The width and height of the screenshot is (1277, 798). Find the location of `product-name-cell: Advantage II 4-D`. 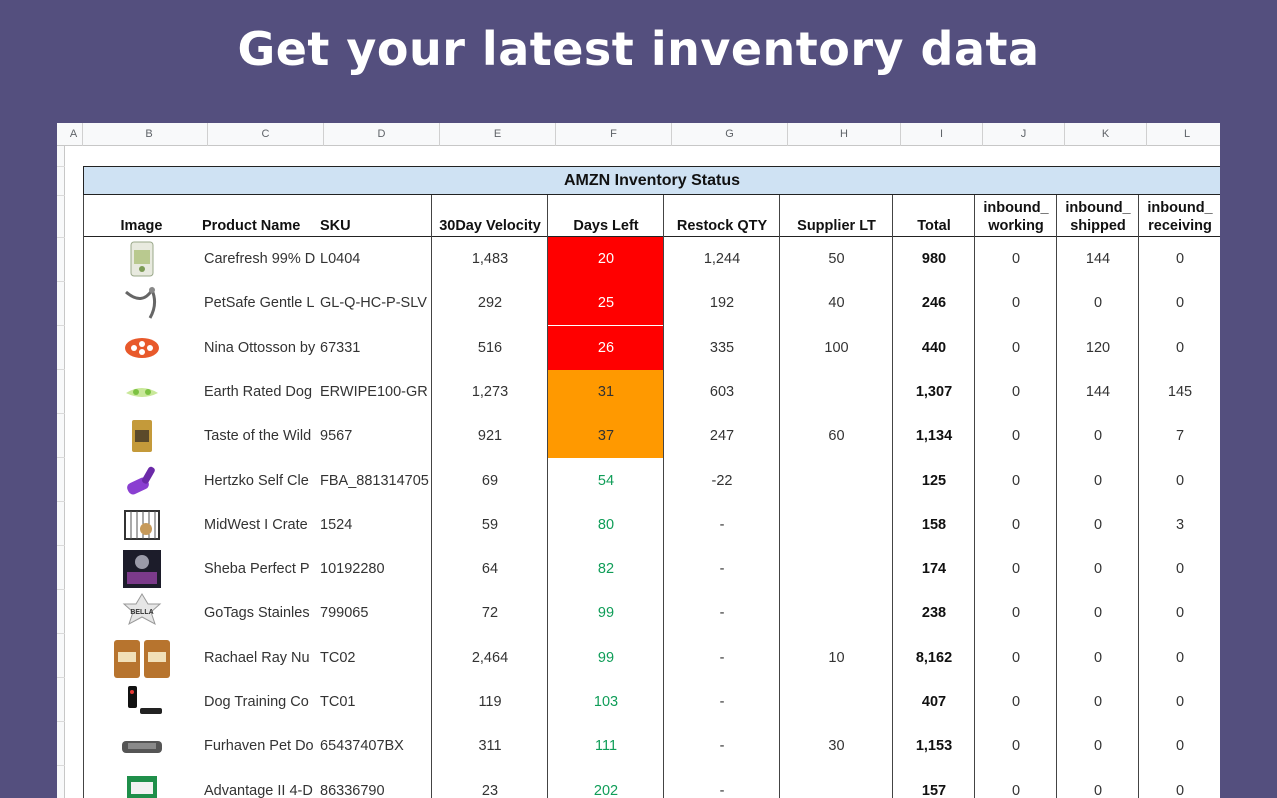

product-name-cell: Advantage II 4-D is located at coordinates (258, 790).